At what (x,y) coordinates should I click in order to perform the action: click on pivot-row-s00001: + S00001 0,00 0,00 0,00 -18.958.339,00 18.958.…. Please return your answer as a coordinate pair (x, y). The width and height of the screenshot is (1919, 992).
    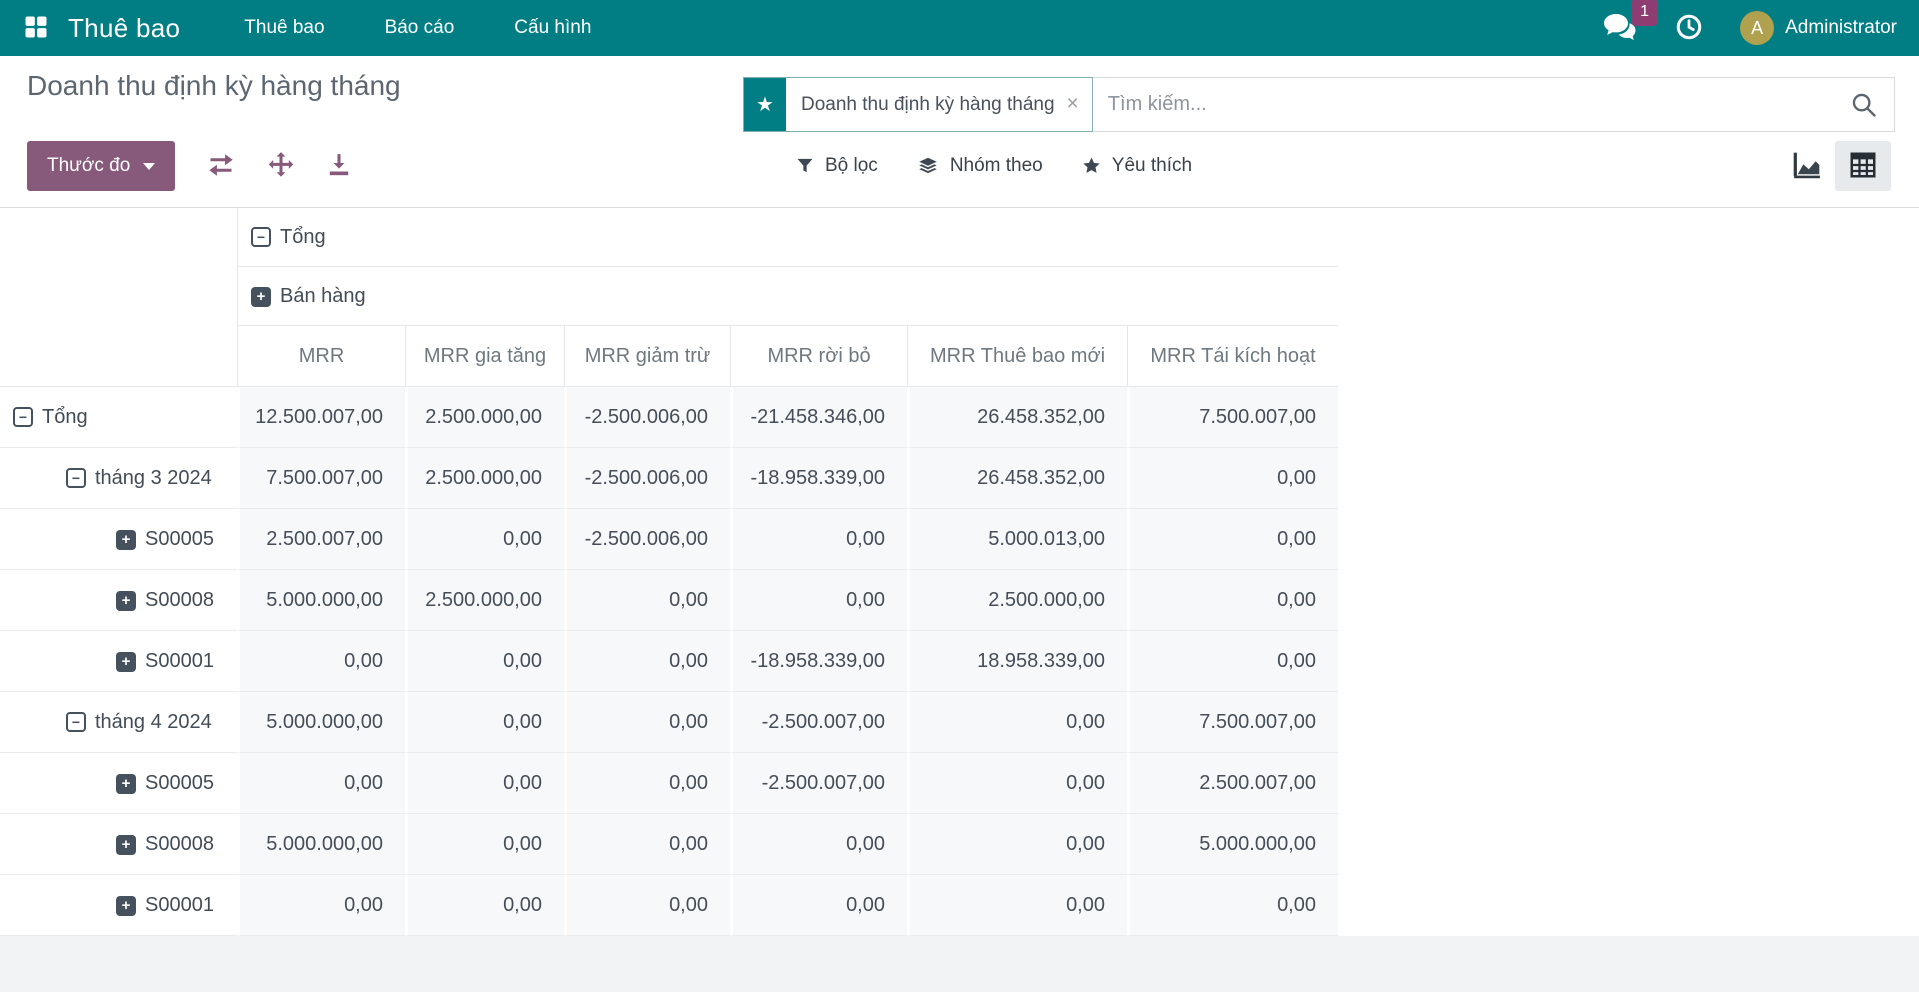
    Looking at the image, I should click on (669, 661).